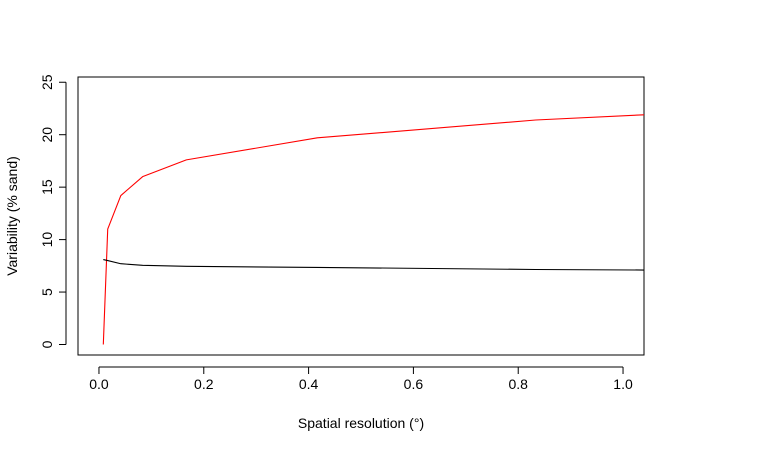 The image size is (757, 453). What do you see at coordinates (204, 384) in the screenshot?
I see `x-tick-label: 0.2` at bounding box center [204, 384].